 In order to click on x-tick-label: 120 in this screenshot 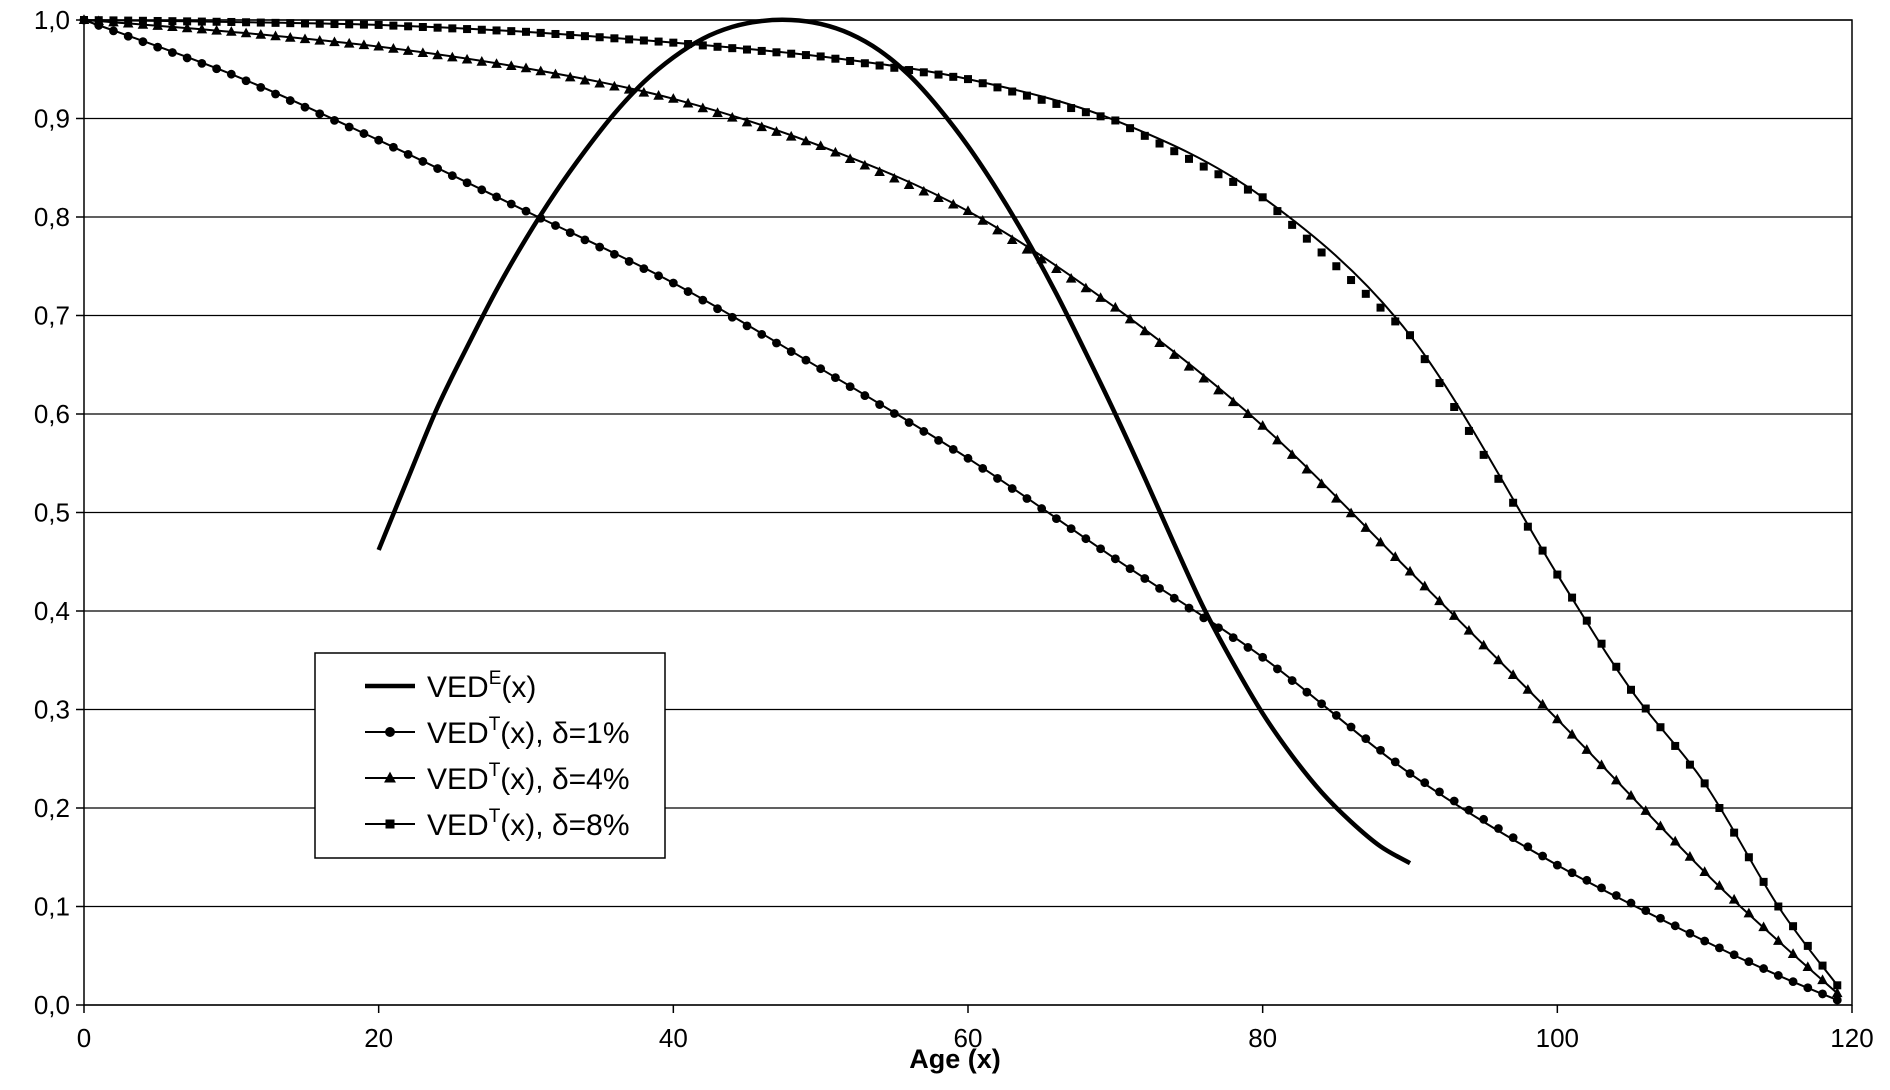, I will do `click(1851, 1038)`.